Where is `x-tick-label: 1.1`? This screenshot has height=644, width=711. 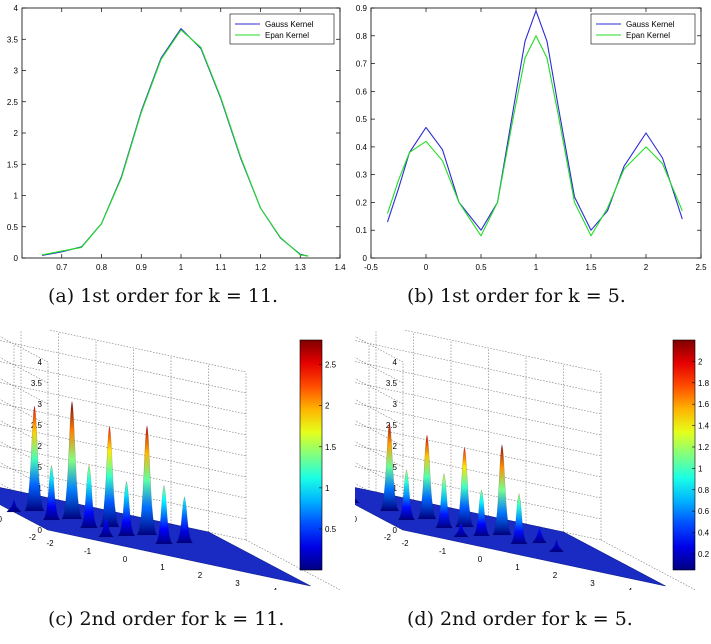
x-tick-label: 1.1 is located at coordinates (221, 267).